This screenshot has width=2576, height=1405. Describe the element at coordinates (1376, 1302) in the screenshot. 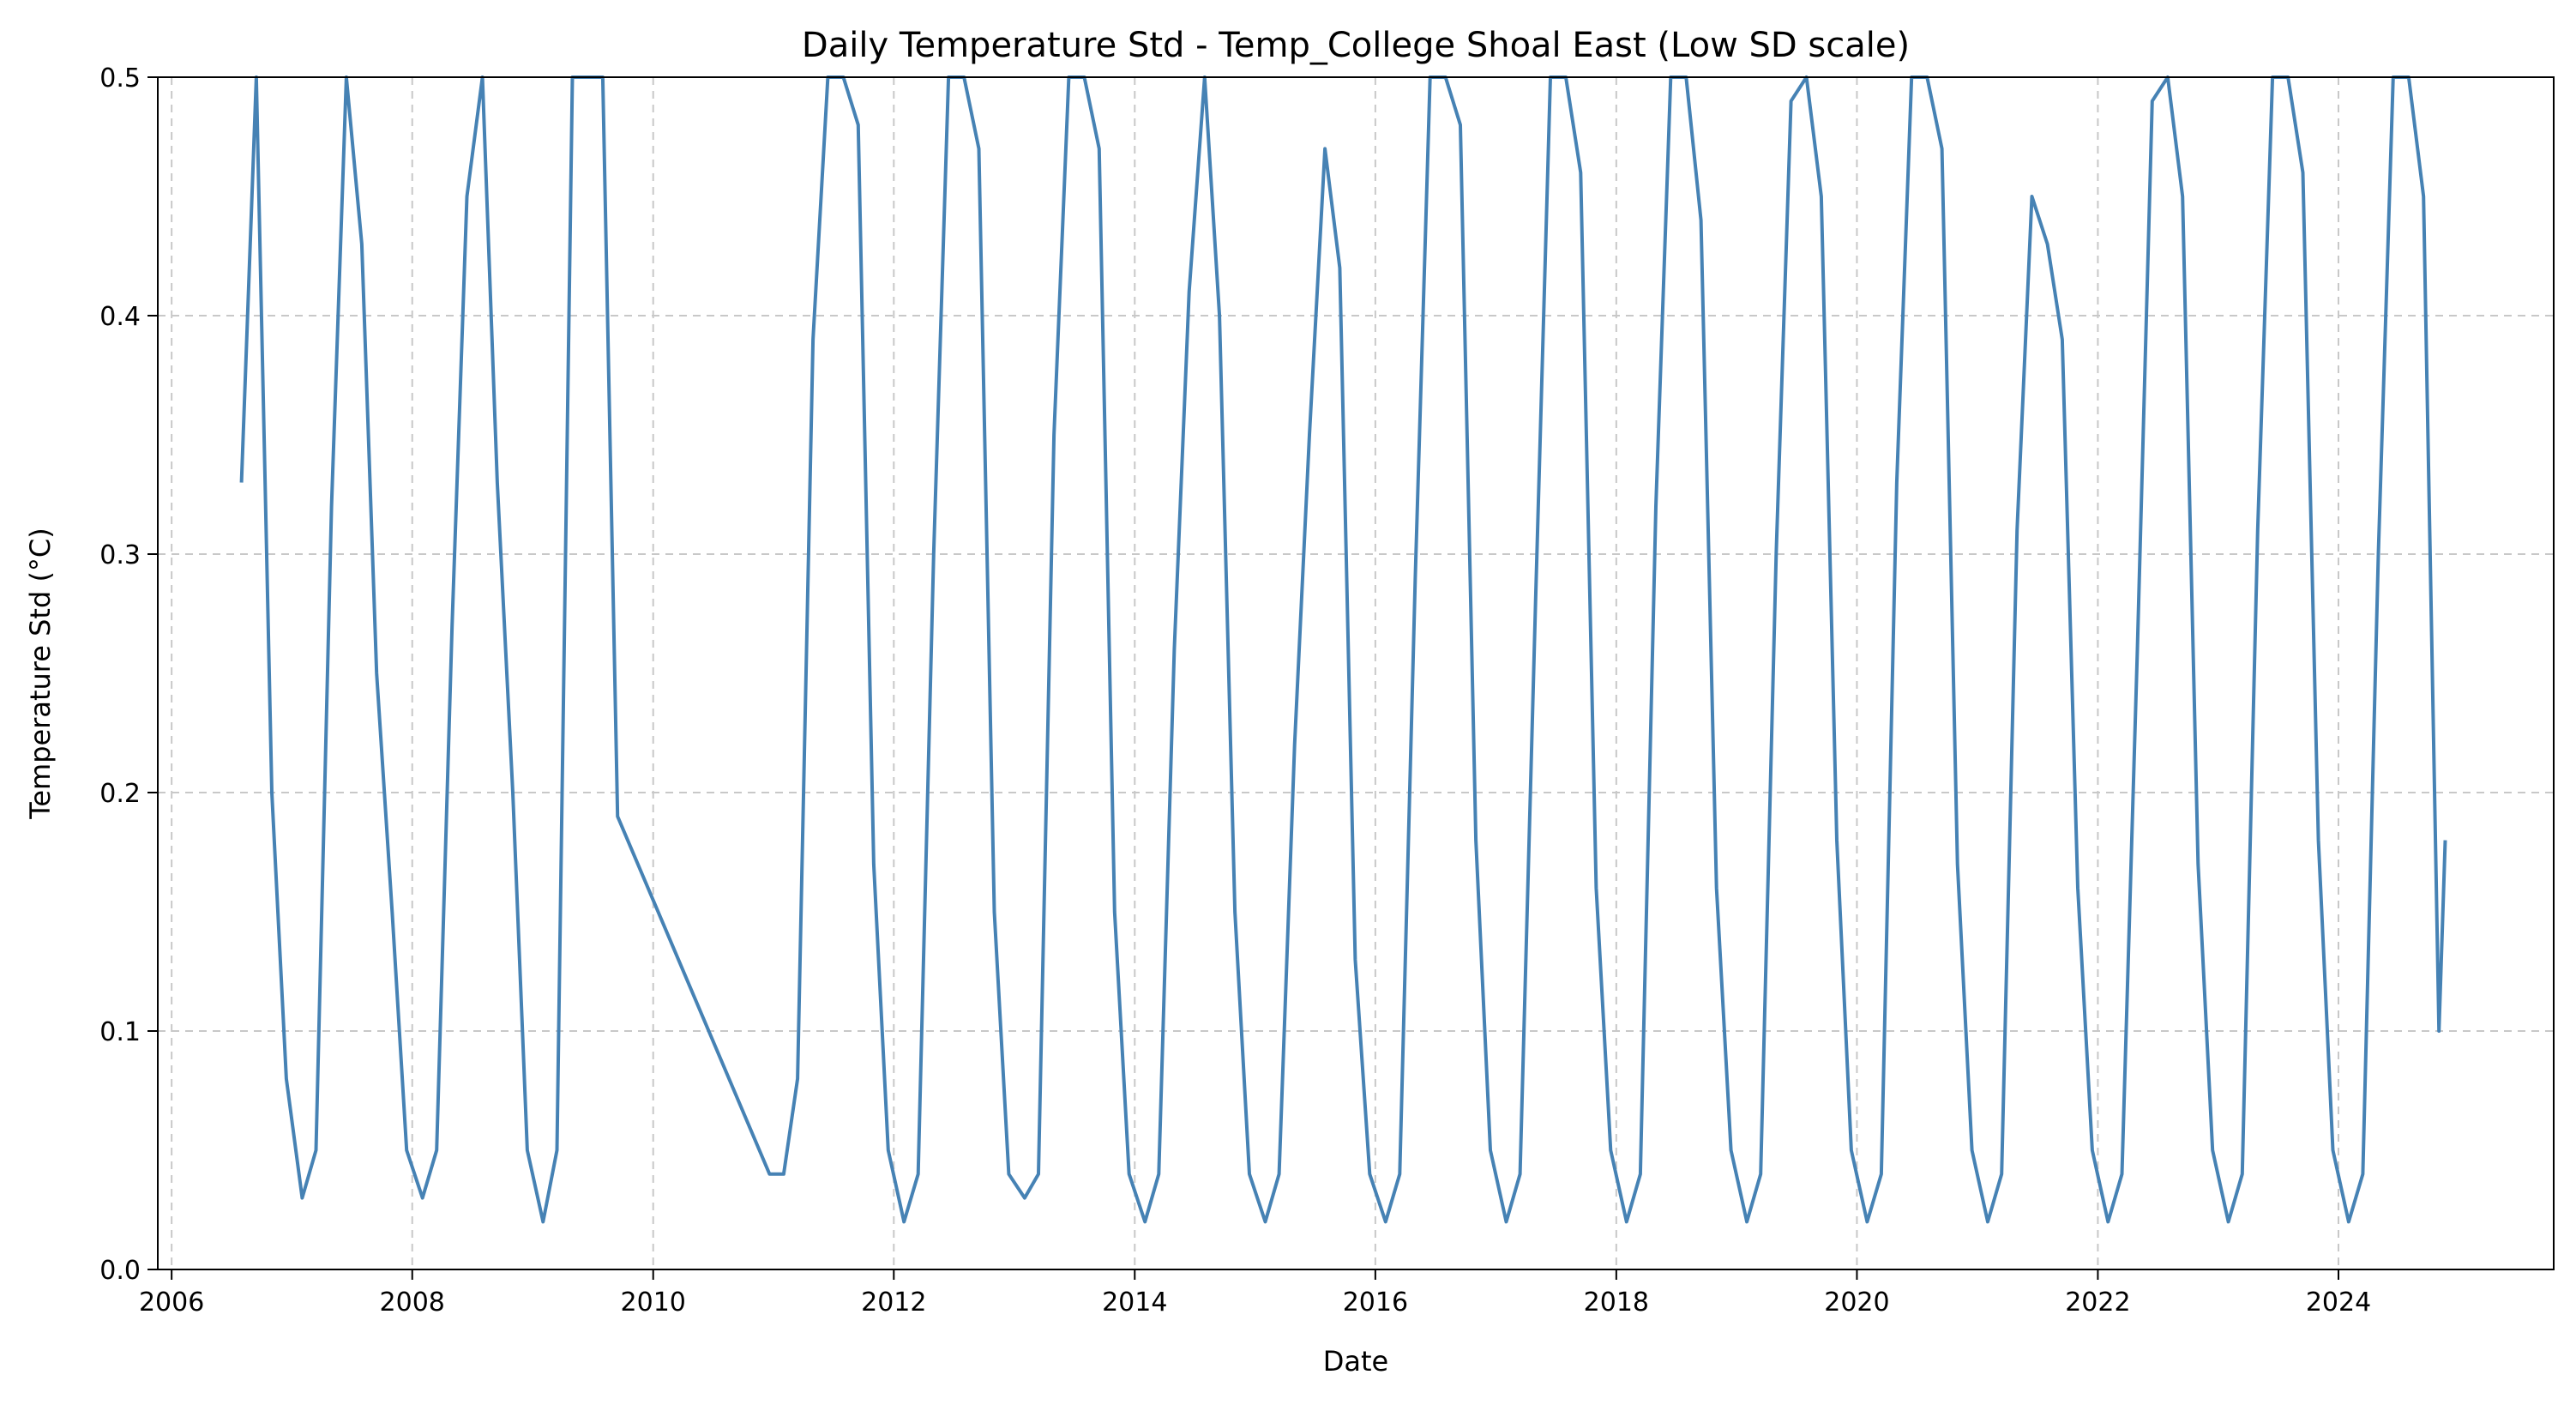

I see `x-tick-label: 2016` at that location.